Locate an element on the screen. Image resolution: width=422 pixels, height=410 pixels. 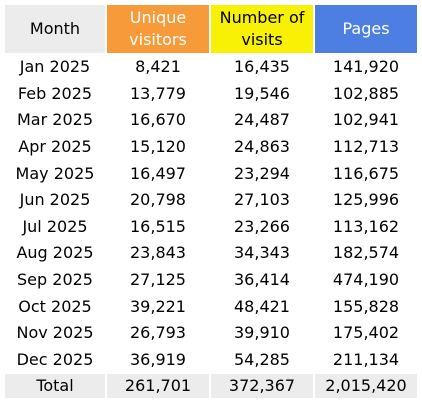
cell-number-of-visits: 48,421 is located at coordinates (262, 306).